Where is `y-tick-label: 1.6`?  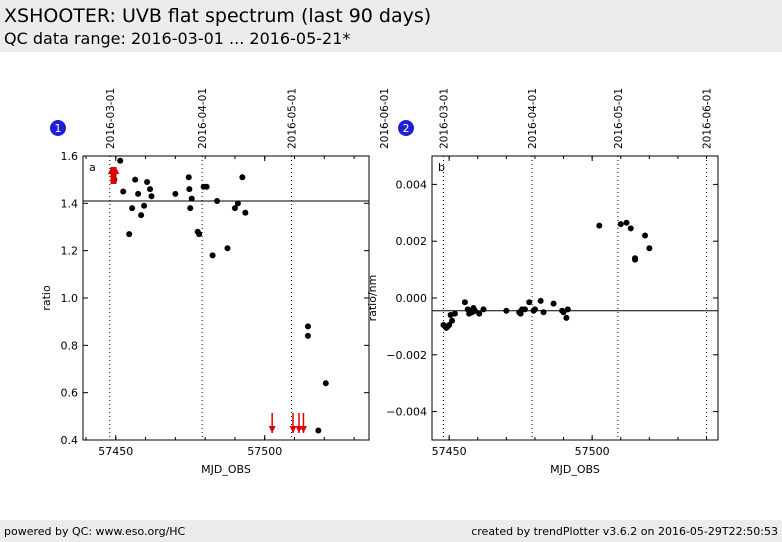 y-tick-label: 1.6 is located at coordinates (70, 156).